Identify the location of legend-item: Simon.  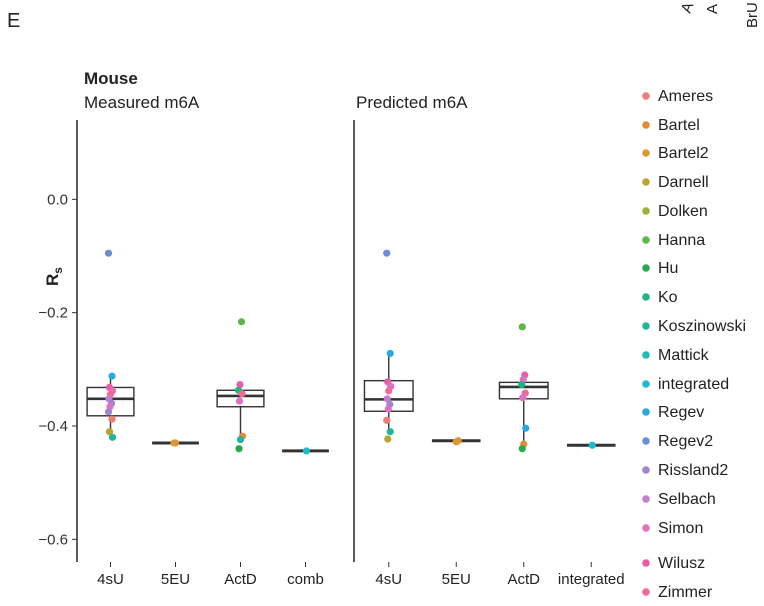
(672, 528).